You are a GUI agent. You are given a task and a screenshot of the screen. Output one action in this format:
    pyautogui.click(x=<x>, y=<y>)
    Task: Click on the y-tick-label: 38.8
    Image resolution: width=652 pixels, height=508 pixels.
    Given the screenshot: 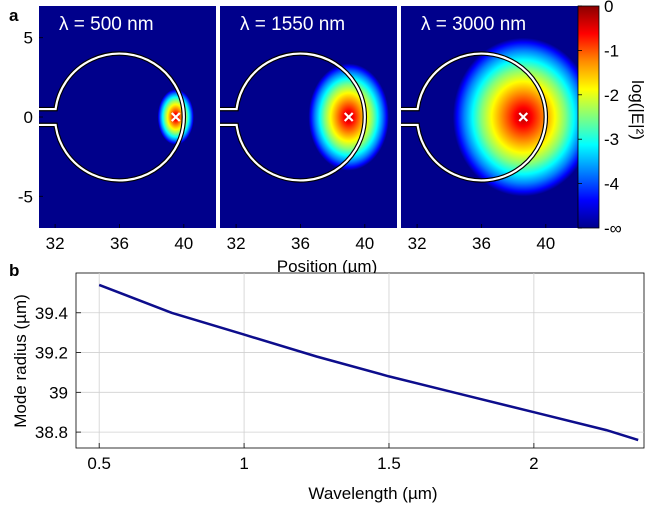 What is the action you would take?
    pyautogui.click(x=51, y=432)
    